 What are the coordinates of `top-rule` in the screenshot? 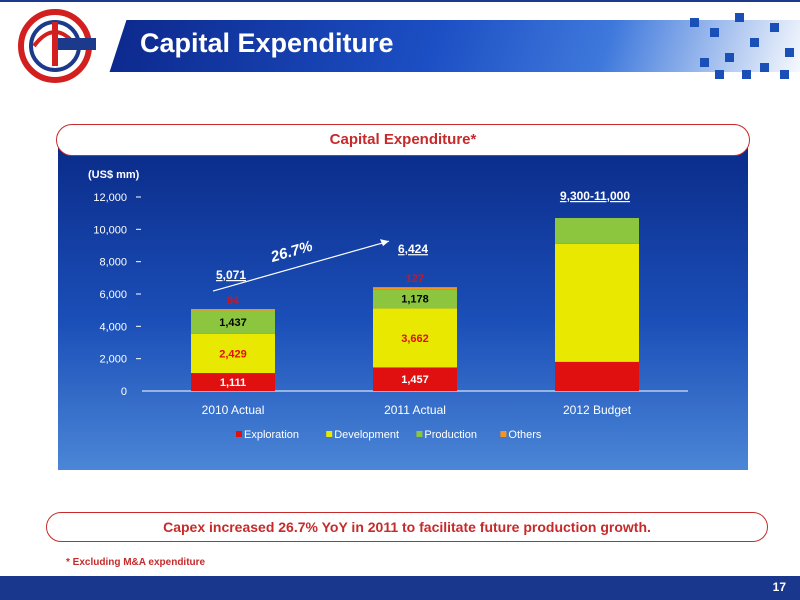 It's located at (400, 1).